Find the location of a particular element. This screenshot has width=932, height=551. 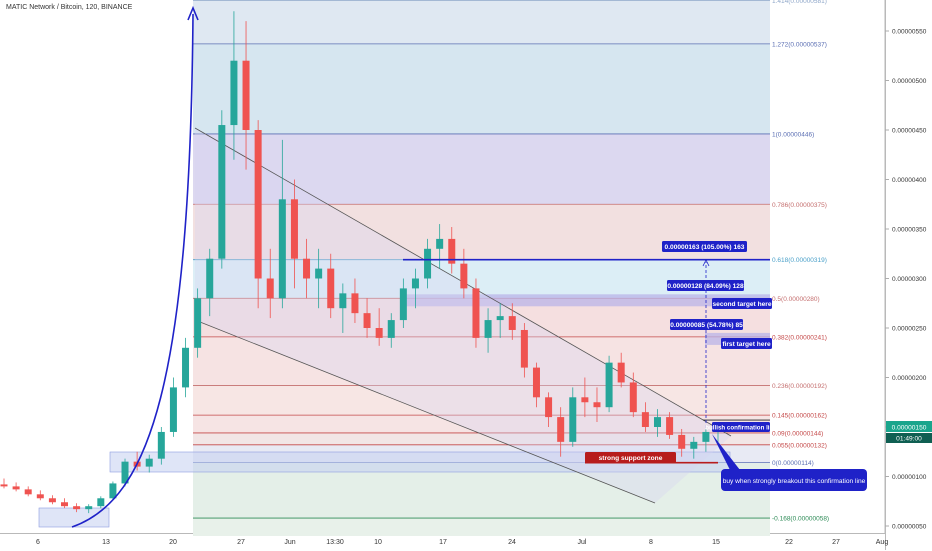

parabolic-curve is located at coordinates (132, 270).